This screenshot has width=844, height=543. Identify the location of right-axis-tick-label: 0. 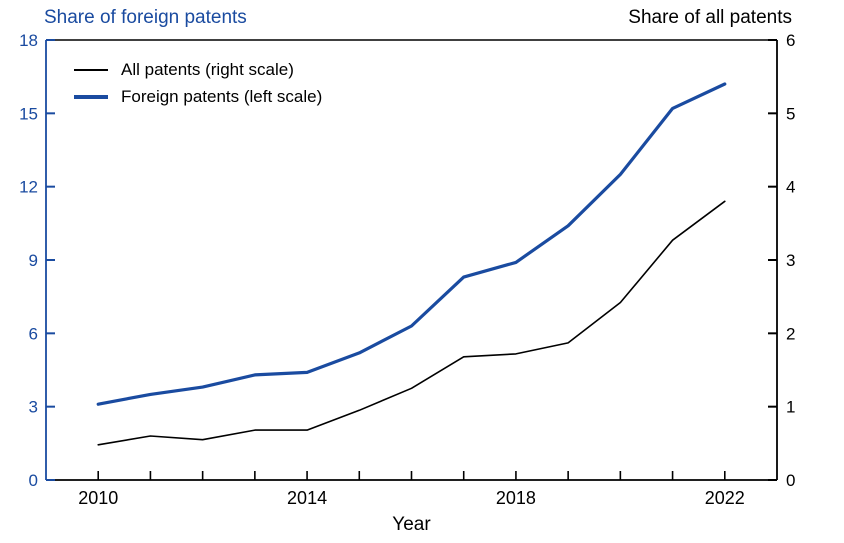
(790, 480).